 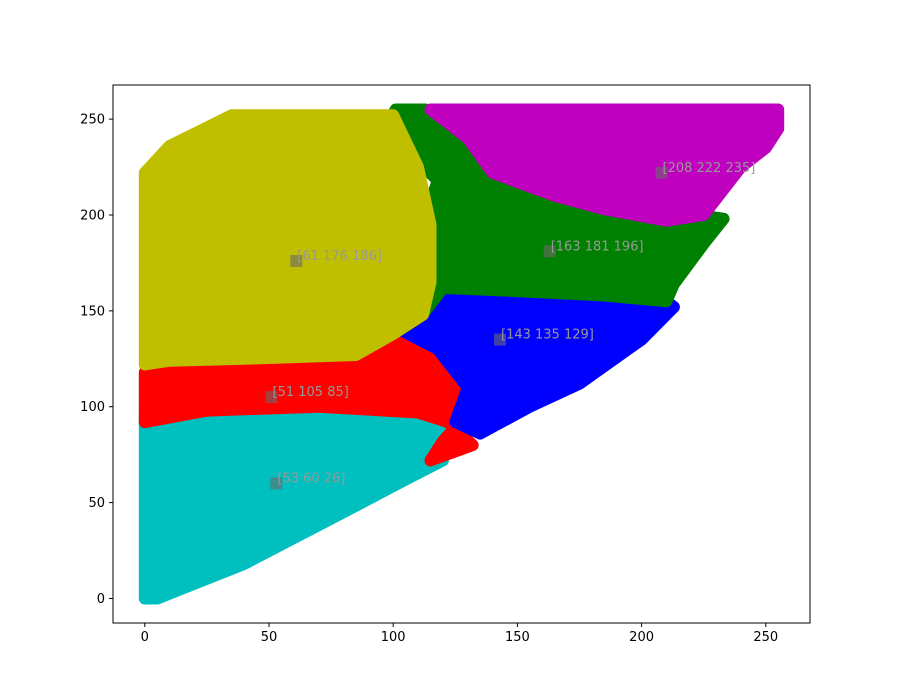 I want to click on cluster-center-label-4: [163 181 196], so click(x=597, y=246).